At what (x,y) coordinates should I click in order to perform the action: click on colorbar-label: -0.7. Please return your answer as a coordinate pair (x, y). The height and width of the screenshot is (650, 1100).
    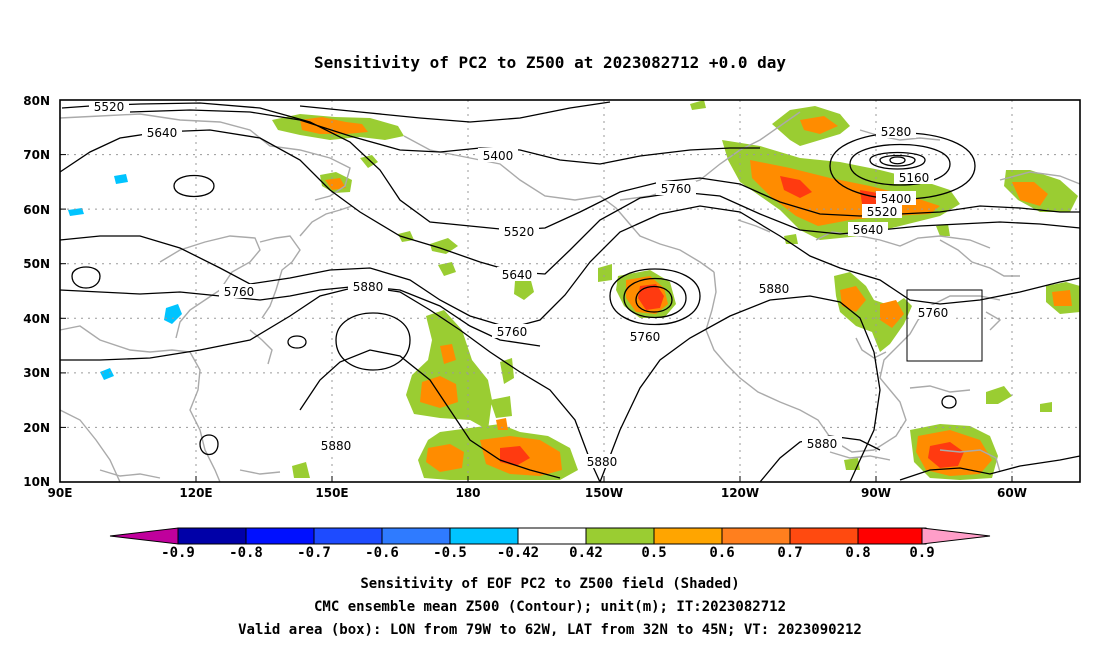
    Looking at the image, I should click on (314, 553).